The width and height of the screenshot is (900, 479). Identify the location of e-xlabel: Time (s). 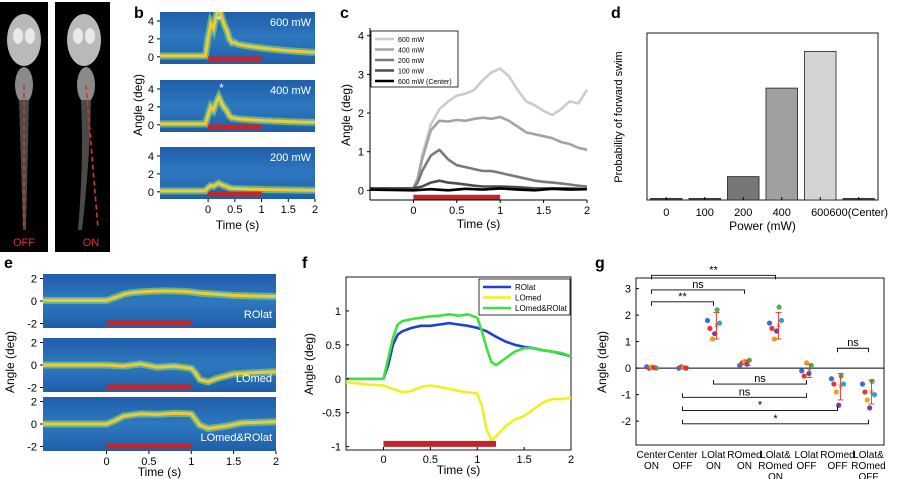
(160, 472).